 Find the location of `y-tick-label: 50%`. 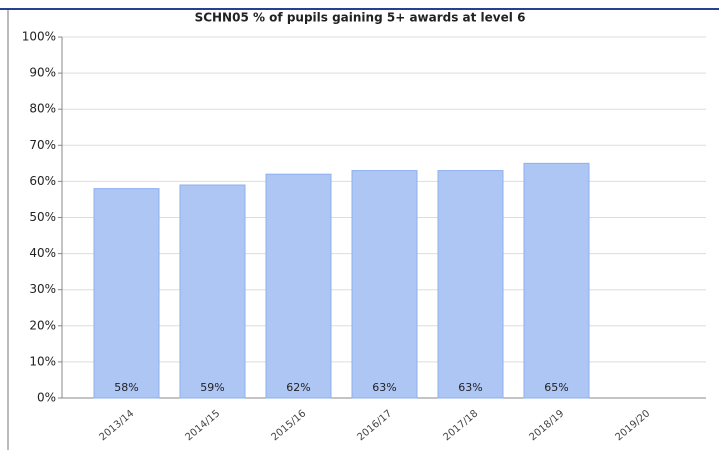

y-tick-label: 50% is located at coordinates (42, 217).